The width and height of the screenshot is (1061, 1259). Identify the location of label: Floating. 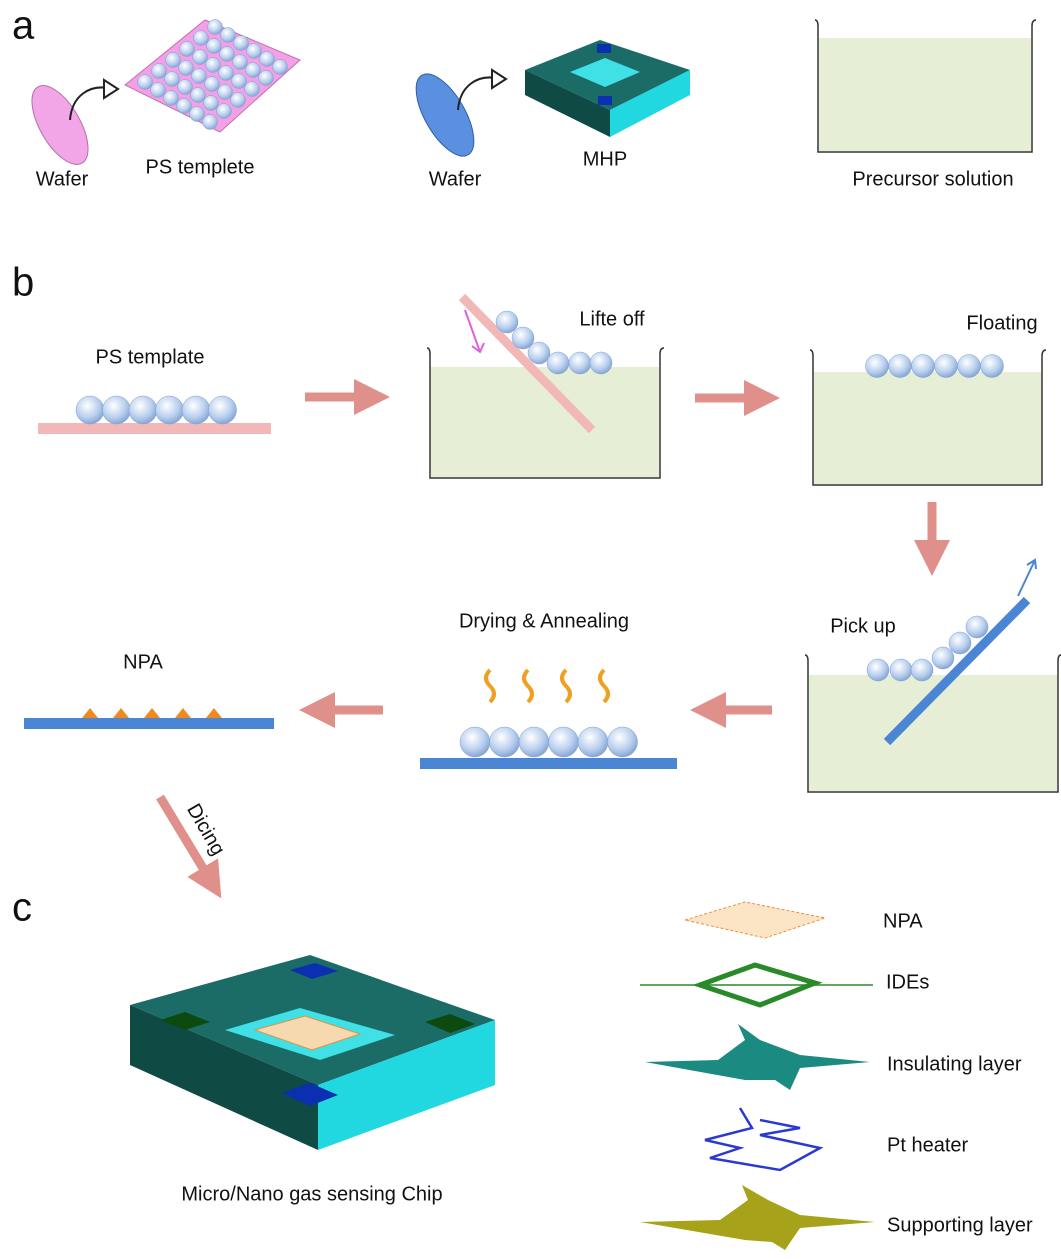
(1001, 323).